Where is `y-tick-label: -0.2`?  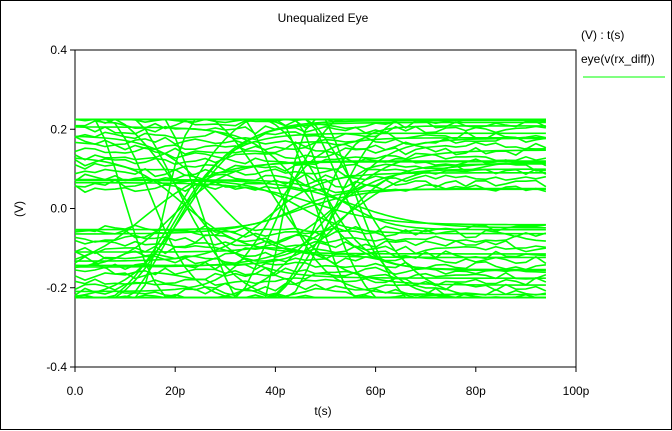 y-tick-label: -0.2 is located at coordinates (56, 288).